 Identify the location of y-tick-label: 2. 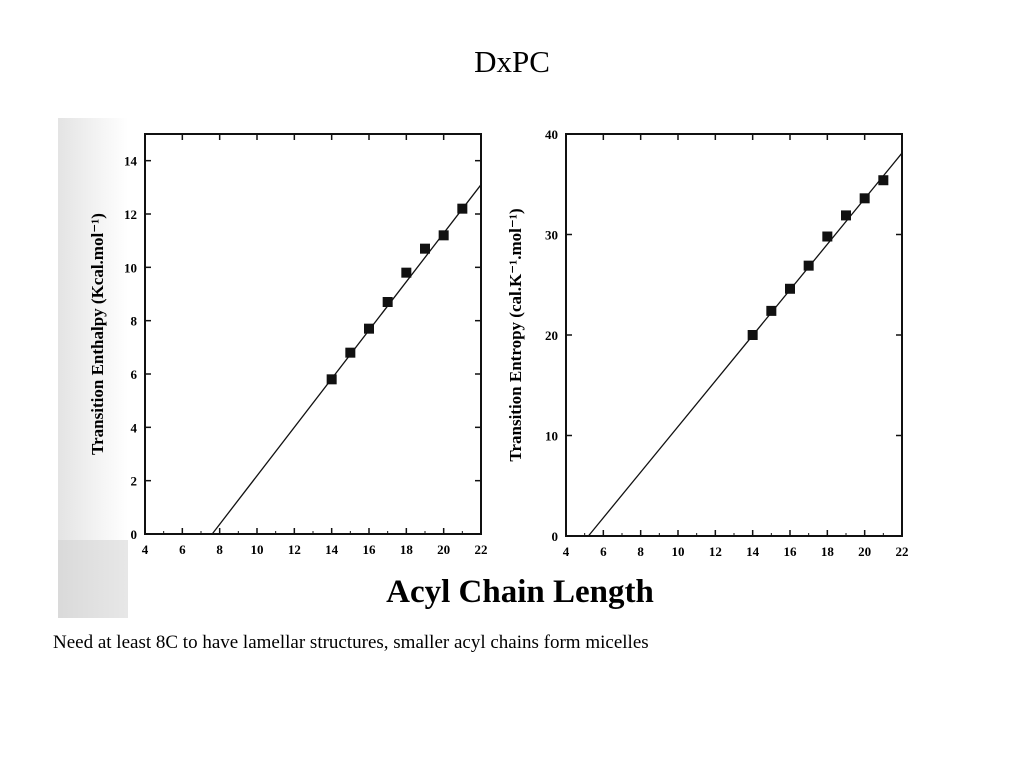
(134, 481).